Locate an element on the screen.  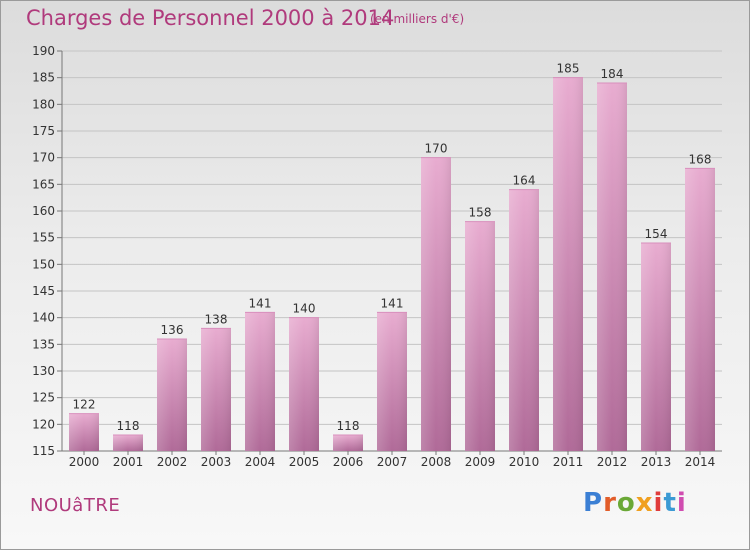
data-label-2014: 168 is located at coordinates (700, 159).